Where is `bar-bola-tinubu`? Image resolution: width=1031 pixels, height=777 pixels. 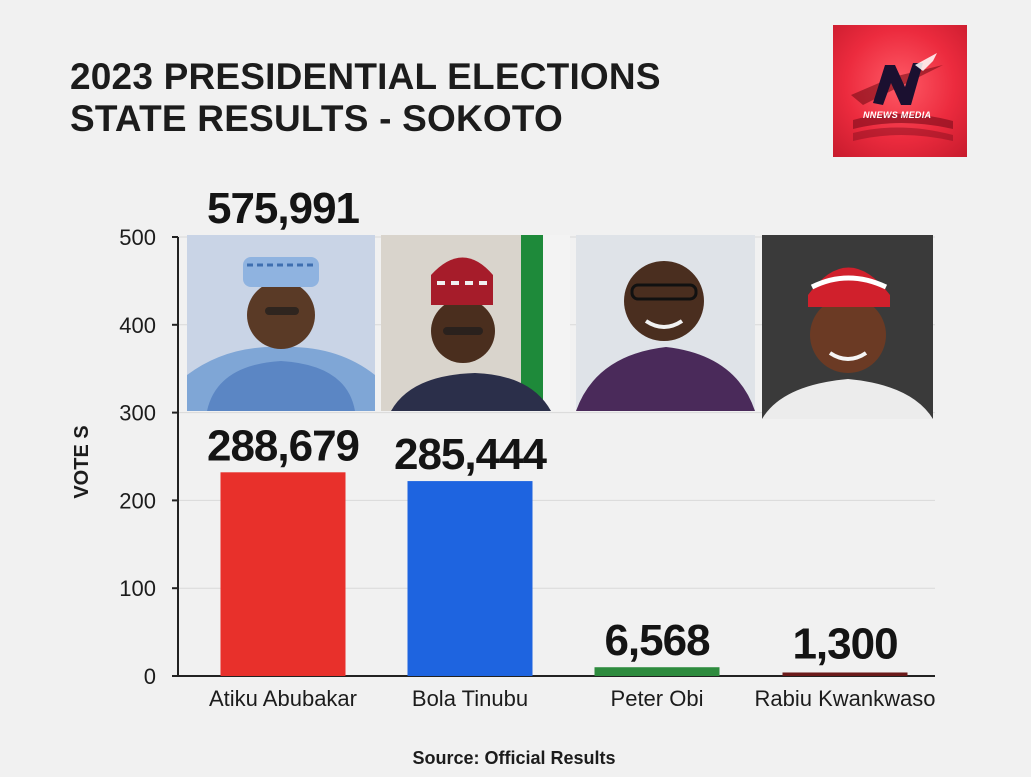
bar-bola-tinubu is located at coordinates (470, 578).